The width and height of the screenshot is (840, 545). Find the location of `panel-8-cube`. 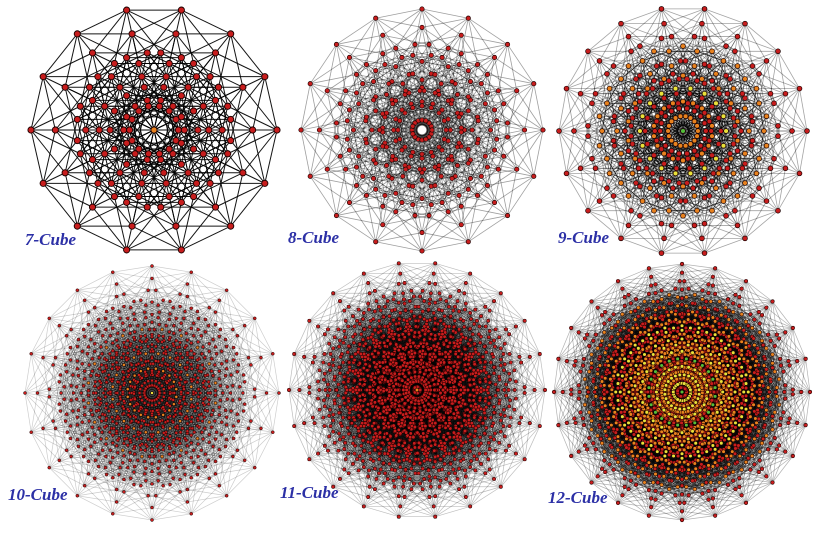

panel-8-cube is located at coordinates (422, 130).